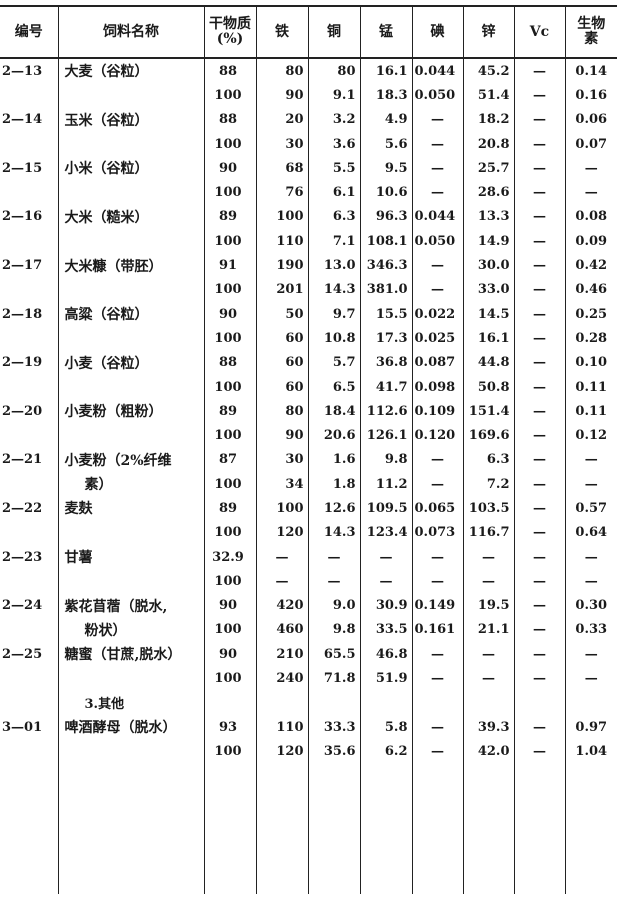 This screenshot has height=909, width=619. I want to click on value-cell: 9.8, so click(333, 630).